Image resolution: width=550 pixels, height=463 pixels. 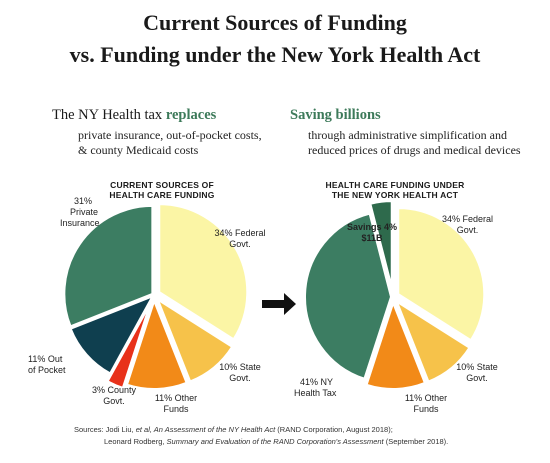 I want to click on arrow-icon, so click(x=279, y=304).